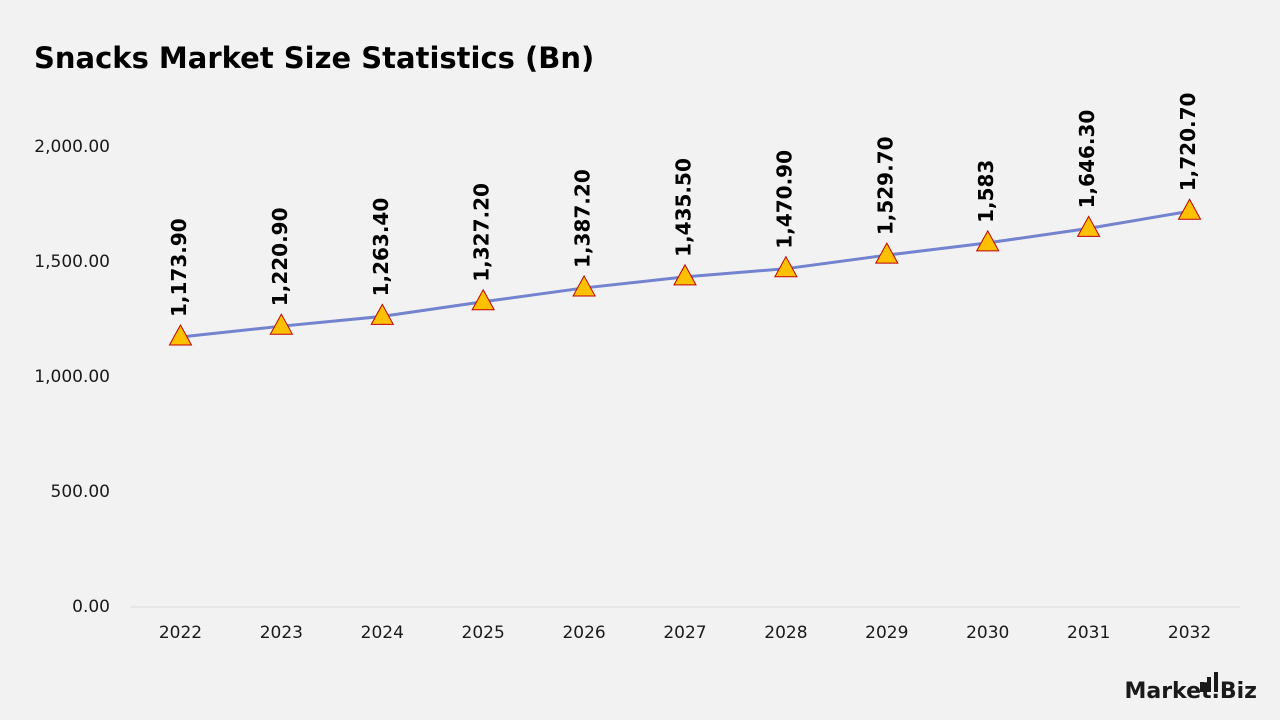 The width and height of the screenshot is (1280, 720). I want to click on brand-icon, so click(1209, 682).